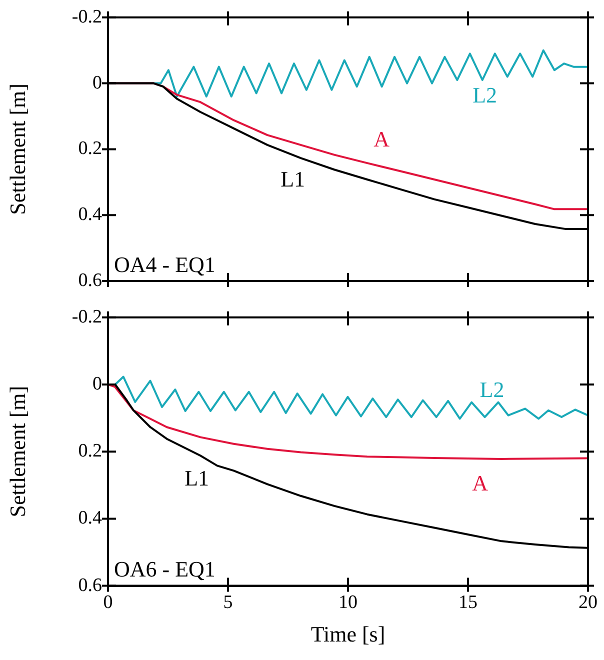 This screenshot has height=660, width=604. I want to click on x-tick-label: 5, so click(228, 603).